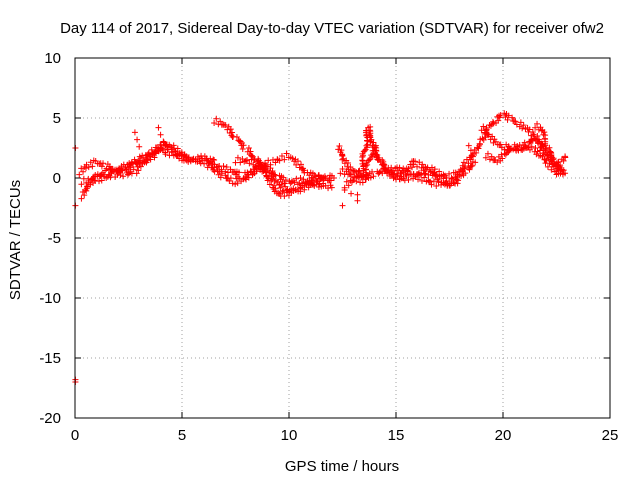 The height and width of the screenshot is (480, 640). What do you see at coordinates (52, 58) in the screenshot?
I see `y-tick-label: 10` at bounding box center [52, 58].